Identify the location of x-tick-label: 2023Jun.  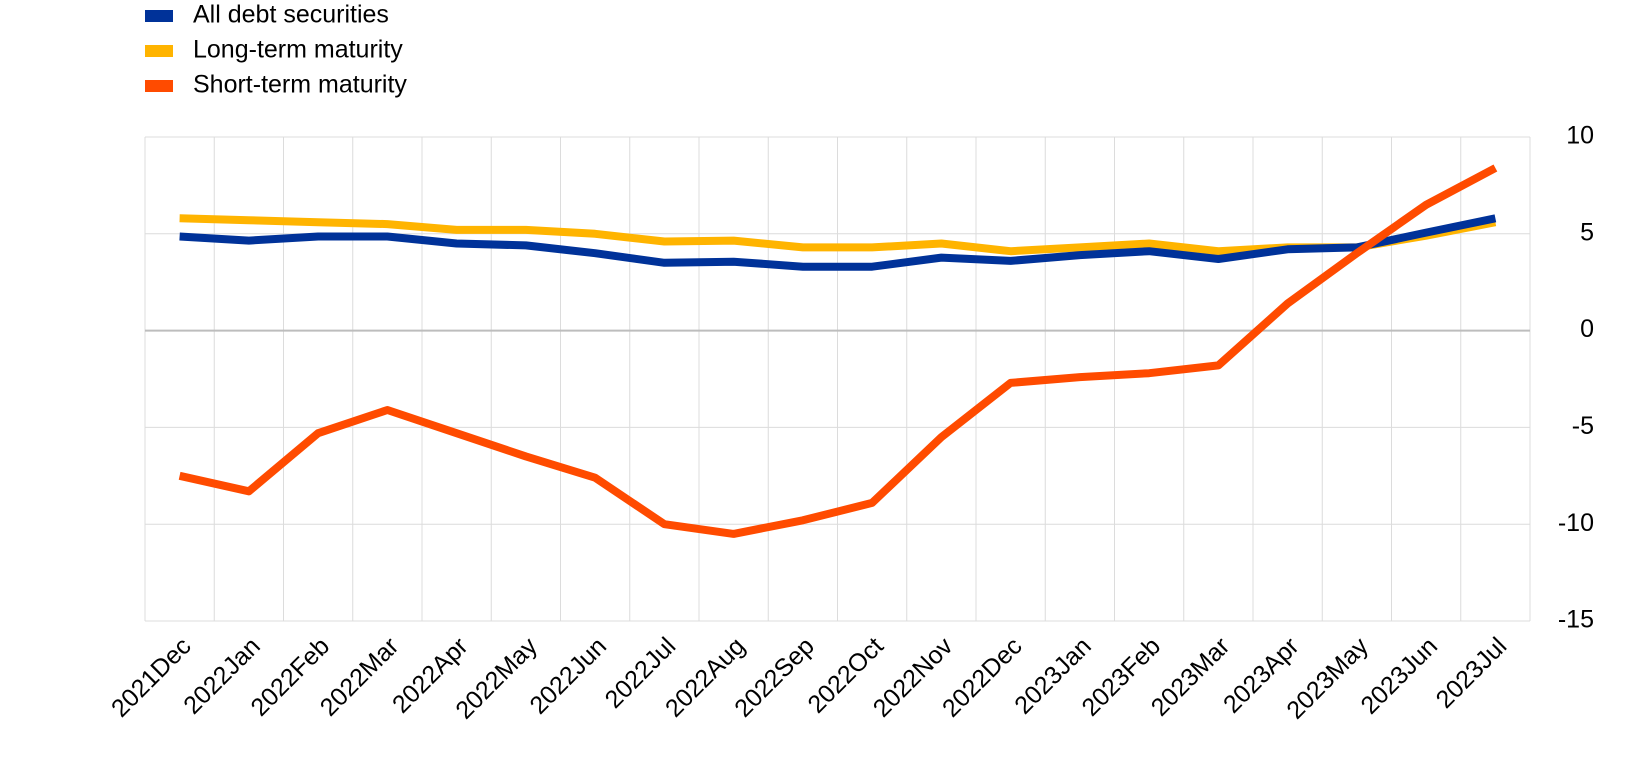
(1399, 676).